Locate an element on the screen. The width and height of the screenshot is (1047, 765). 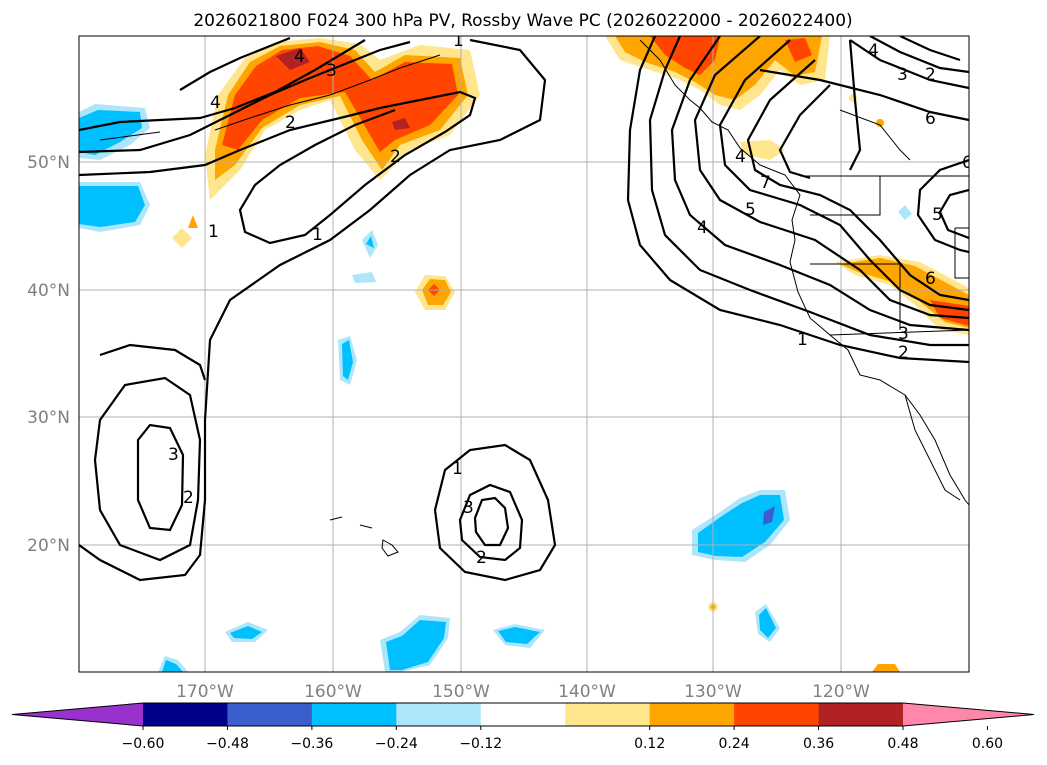
colorbar-tick-label: −0.24 is located at coordinates (396, 744).